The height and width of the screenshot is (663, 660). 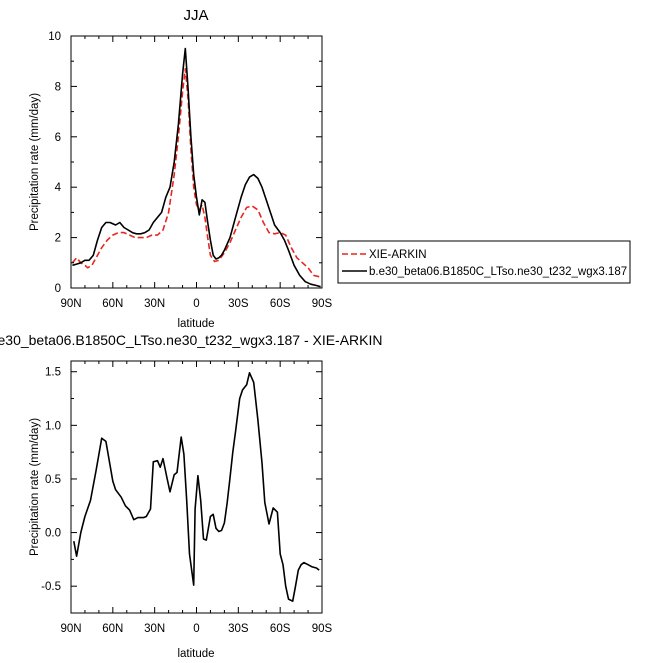 What do you see at coordinates (58, 138) in the screenshot?
I see `y-tick-label: 6` at bounding box center [58, 138].